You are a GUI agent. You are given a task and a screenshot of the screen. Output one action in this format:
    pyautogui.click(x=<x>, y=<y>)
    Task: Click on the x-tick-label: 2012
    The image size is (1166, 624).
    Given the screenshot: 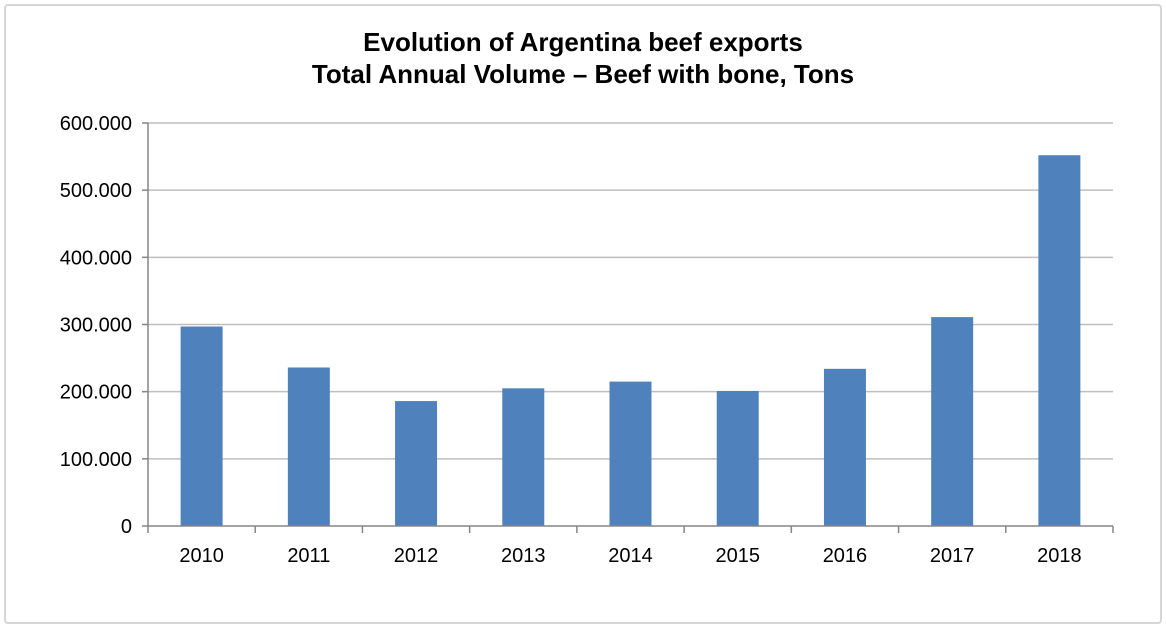 What is the action you would take?
    pyautogui.click(x=416, y=556)
    